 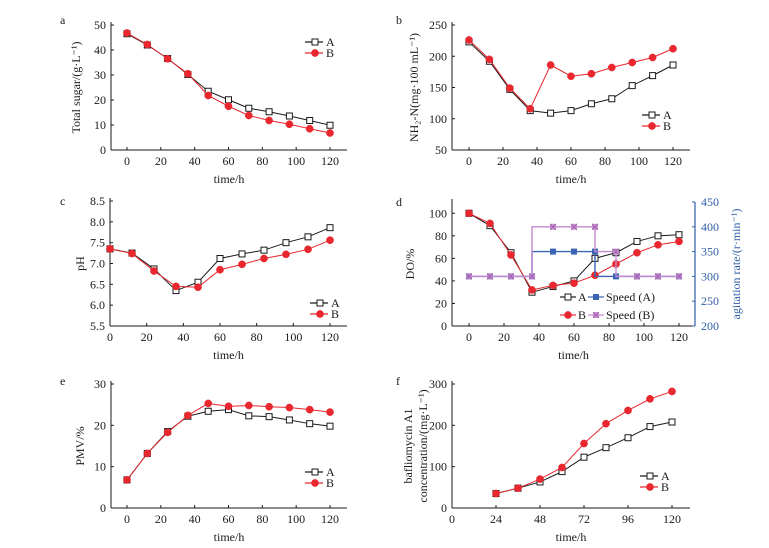 What do you see at coordinates (710, 326) in the screenshot?
I see `y2-tick-label: 200` at bounding box center [710, 326].